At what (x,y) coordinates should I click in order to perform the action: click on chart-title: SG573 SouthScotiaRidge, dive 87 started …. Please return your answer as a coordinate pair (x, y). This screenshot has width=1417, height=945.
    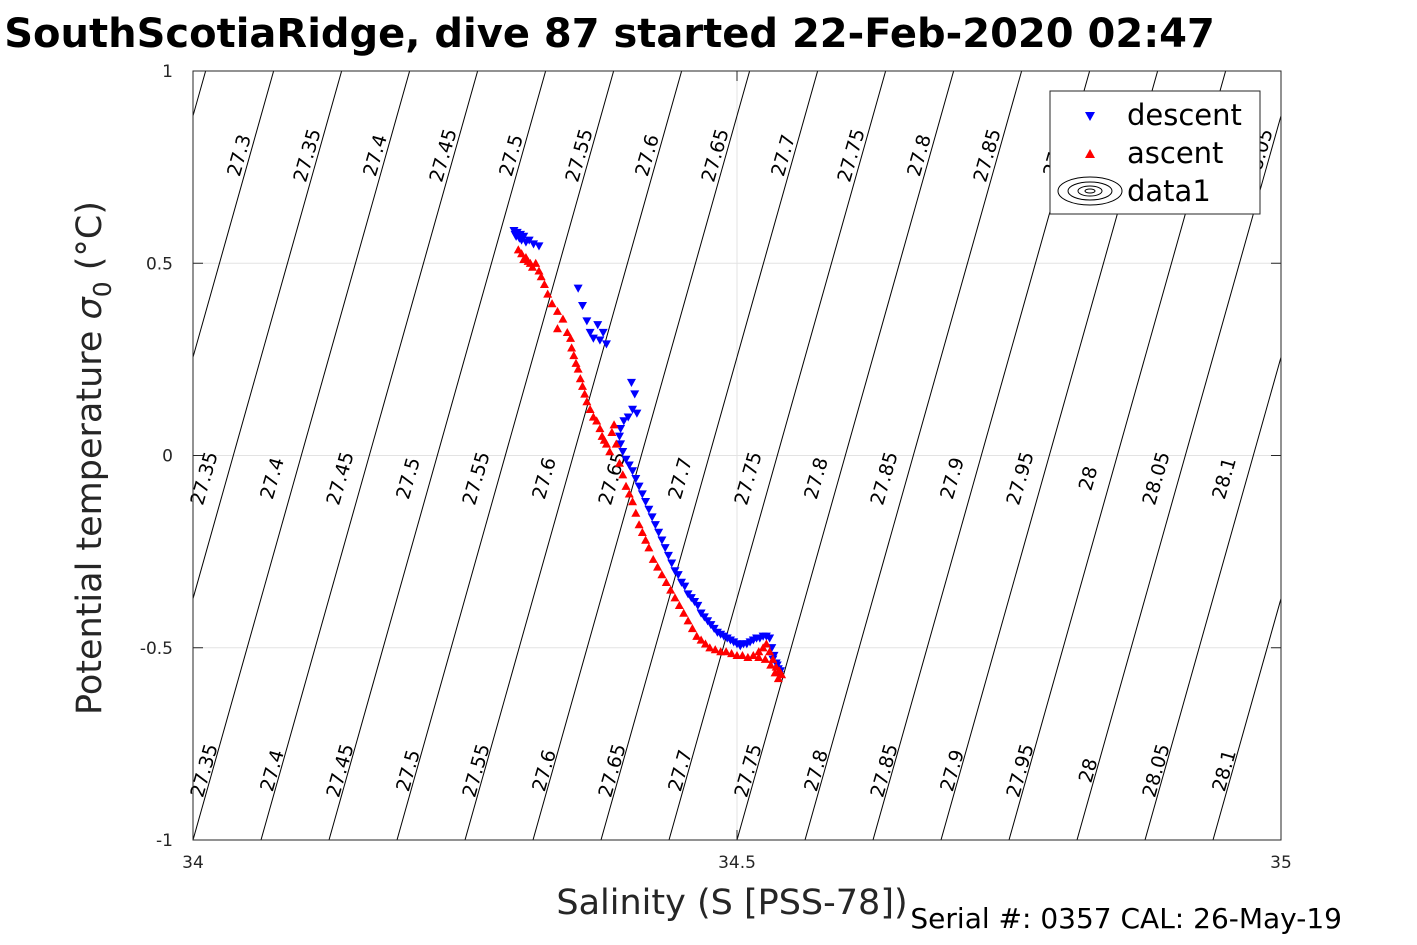
    Looking at the image, I should click on (607, 34).